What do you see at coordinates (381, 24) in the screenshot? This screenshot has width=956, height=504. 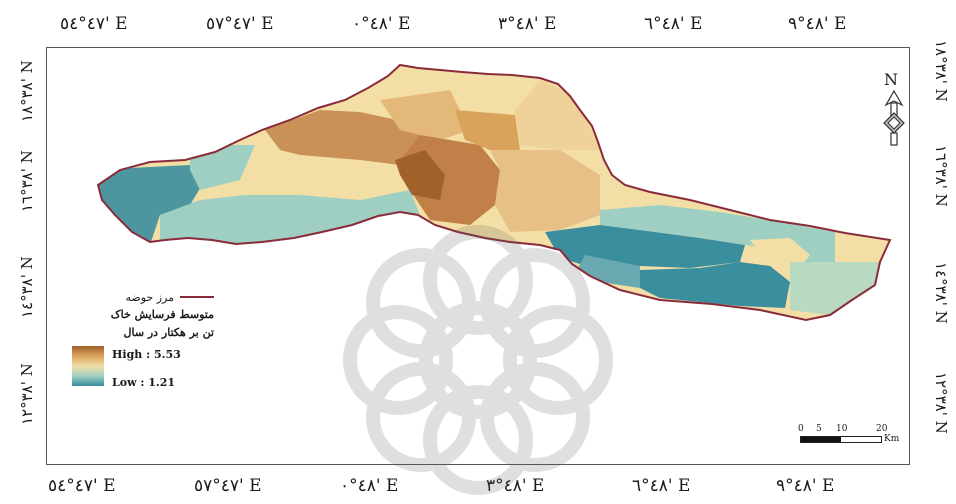 I see `lon-label-top: ٤٨°٠' E` at bounding box center [381, 24].